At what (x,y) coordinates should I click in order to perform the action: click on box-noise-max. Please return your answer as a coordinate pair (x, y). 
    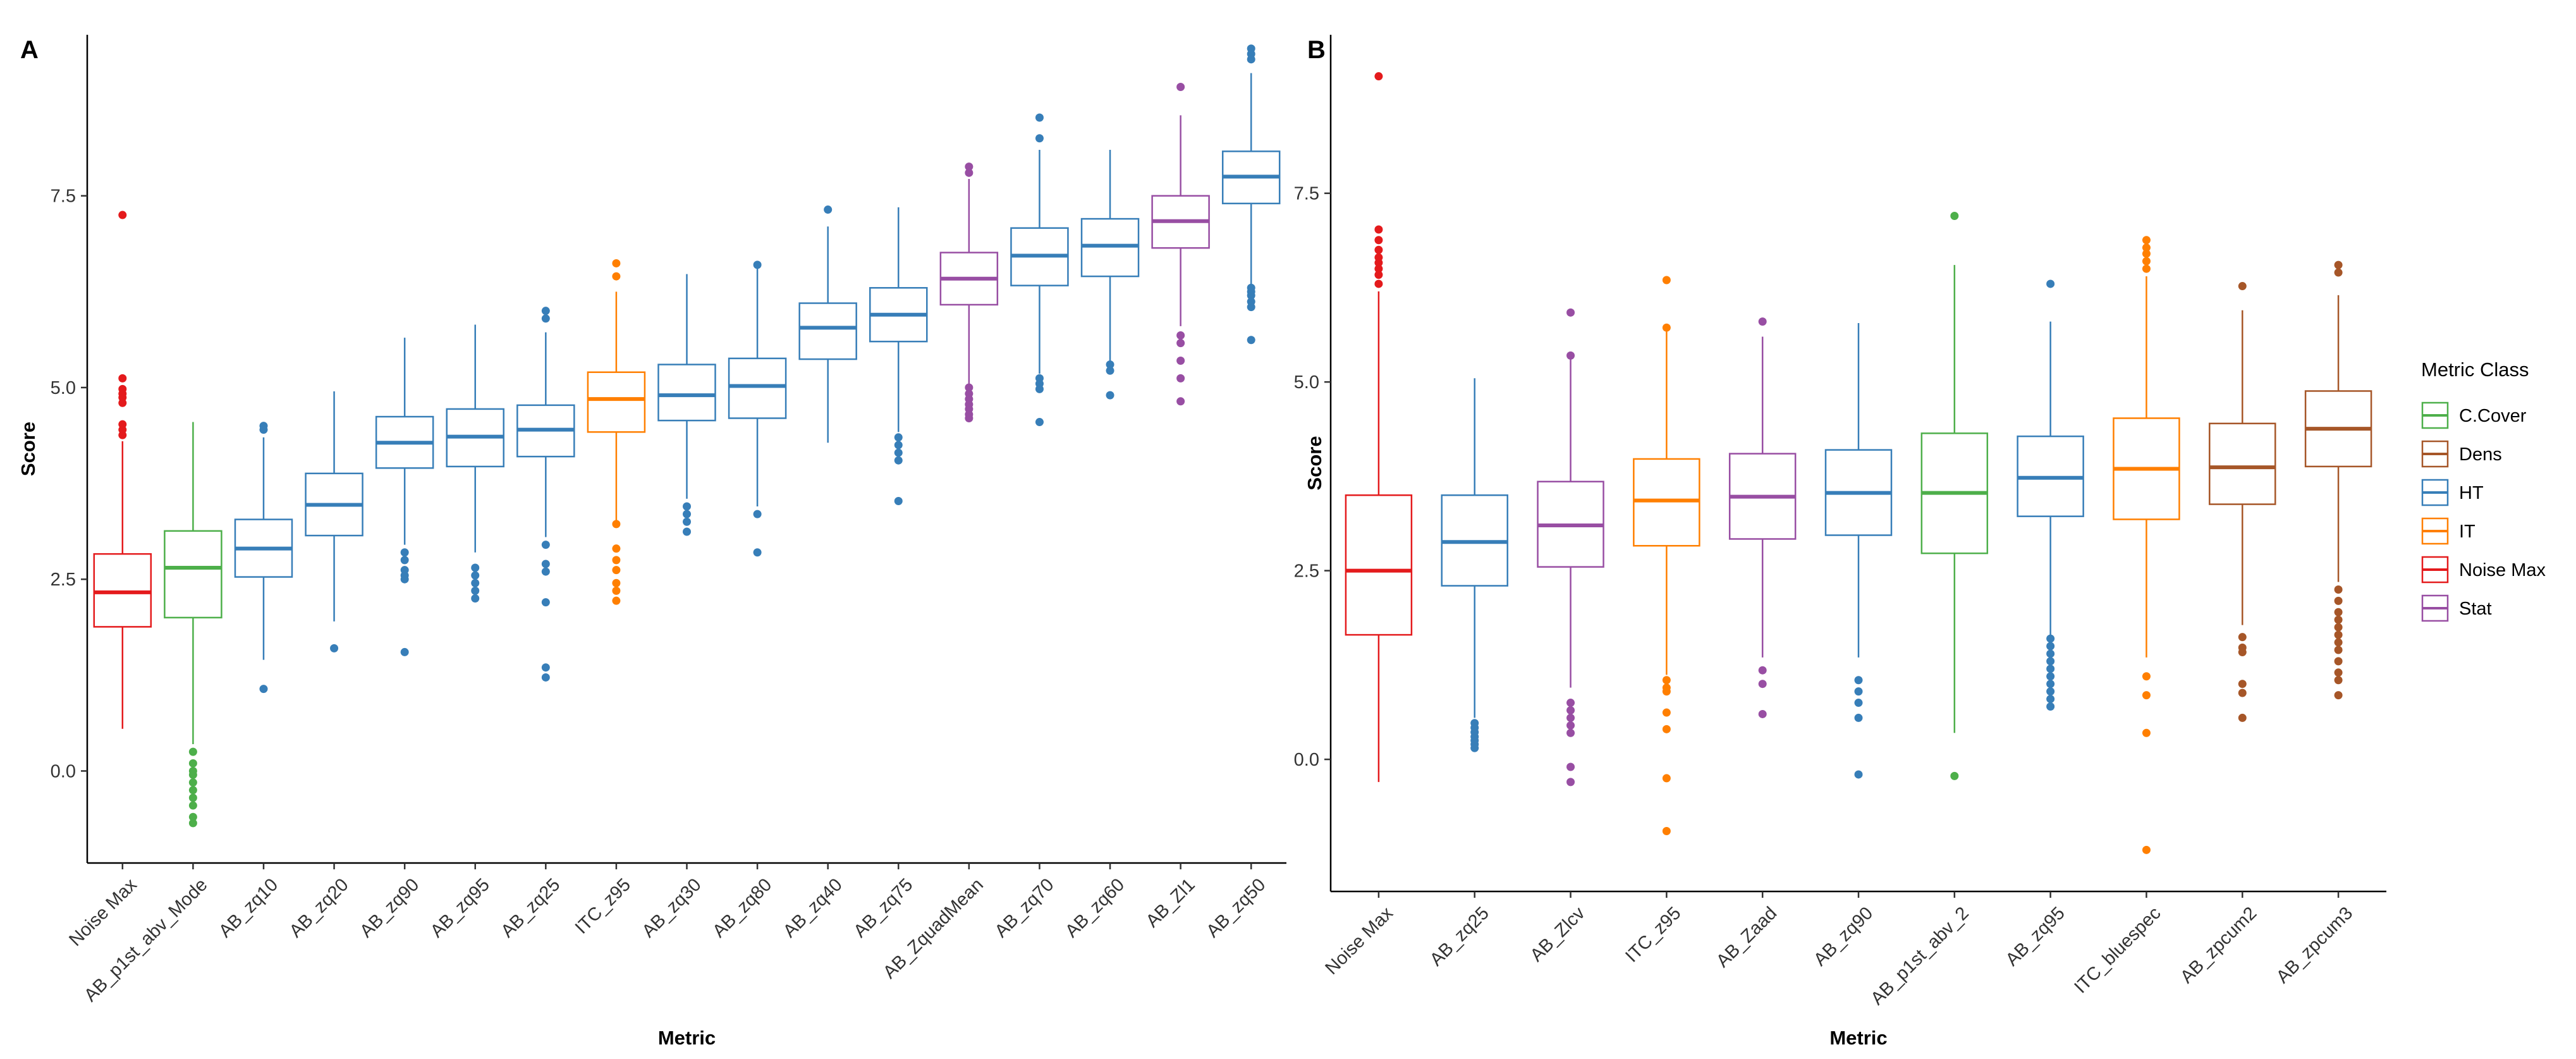
    Looking at the image, I should click on (1379, 427).